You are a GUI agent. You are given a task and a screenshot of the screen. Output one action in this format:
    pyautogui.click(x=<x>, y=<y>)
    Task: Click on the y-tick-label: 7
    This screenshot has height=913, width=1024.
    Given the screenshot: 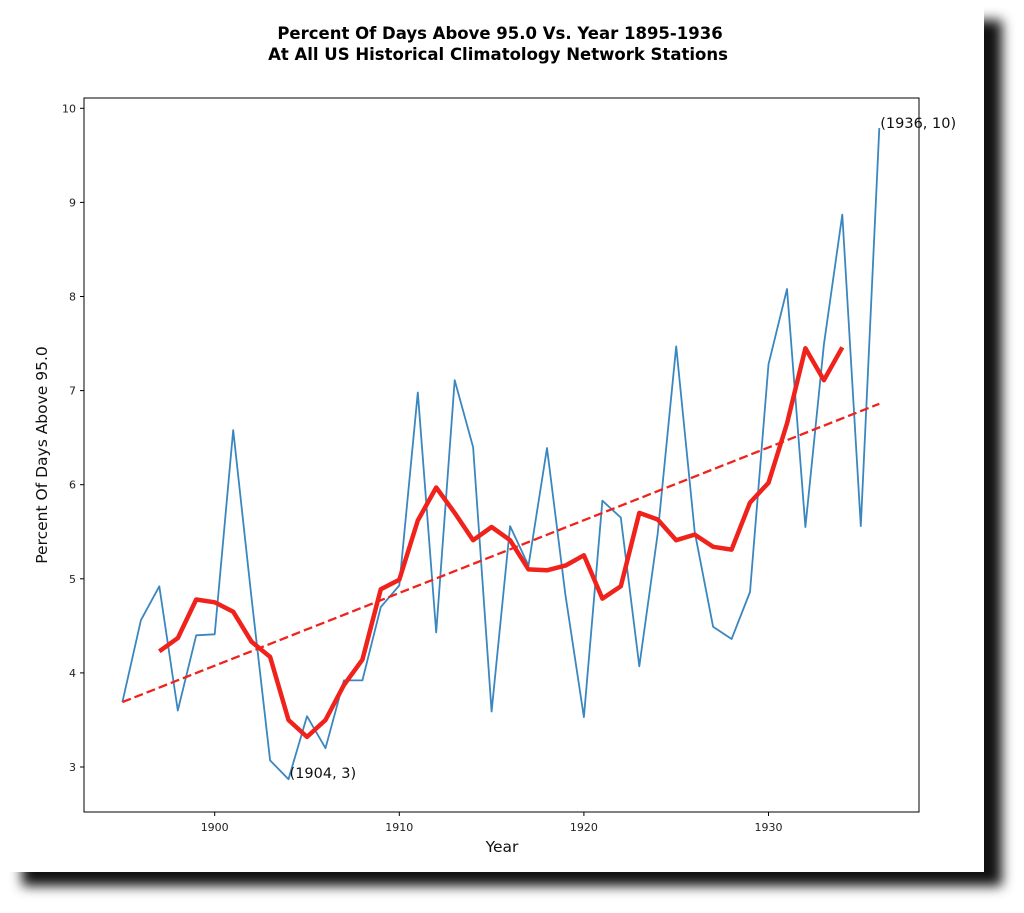 What is the action you would take?
    pyautogui.click(x=72, y=391)
    